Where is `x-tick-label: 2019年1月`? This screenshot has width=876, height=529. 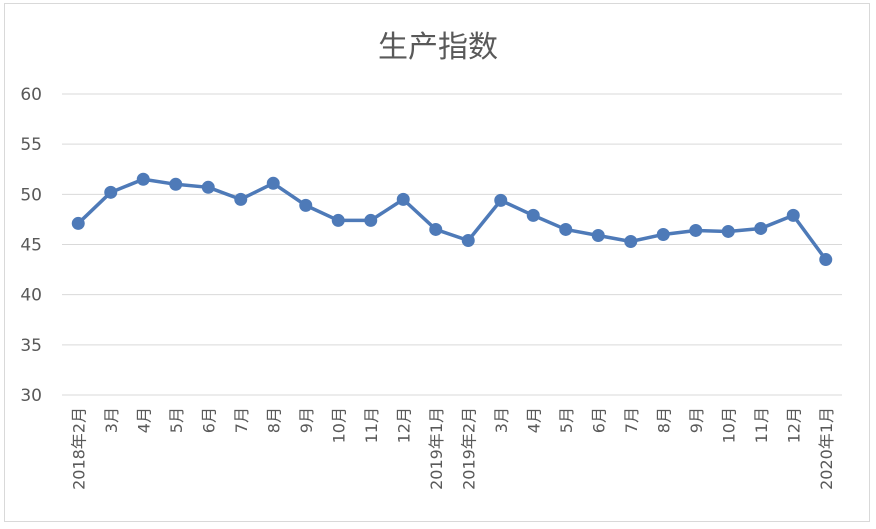
x-tick-label: 2019年1月 is located at coordinates (436, 448).